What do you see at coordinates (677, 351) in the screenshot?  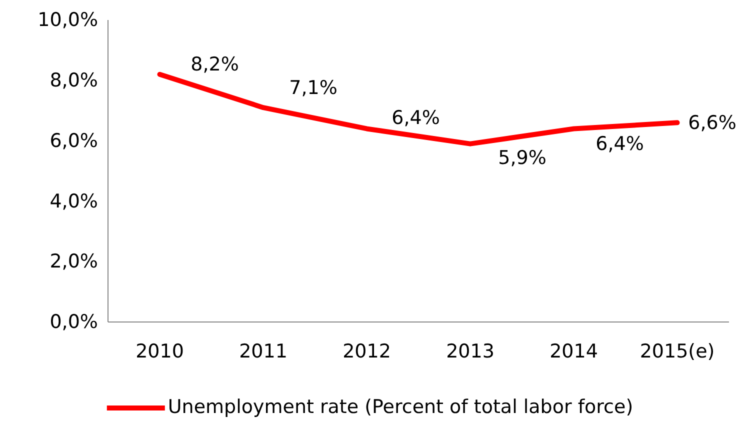 I see `x-tick-label: 2015(e)` at bounding box center [677, 351].